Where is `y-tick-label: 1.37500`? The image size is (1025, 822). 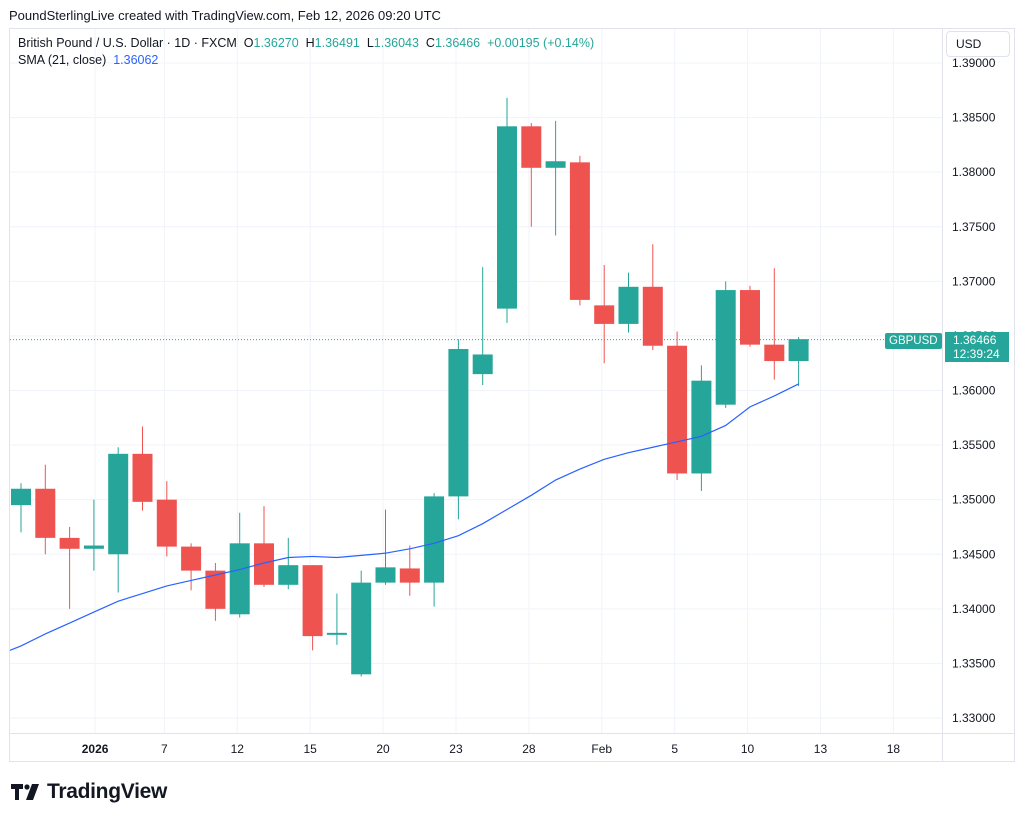 y-tick-label: 1.37500 is located at coordinates (974, 227).